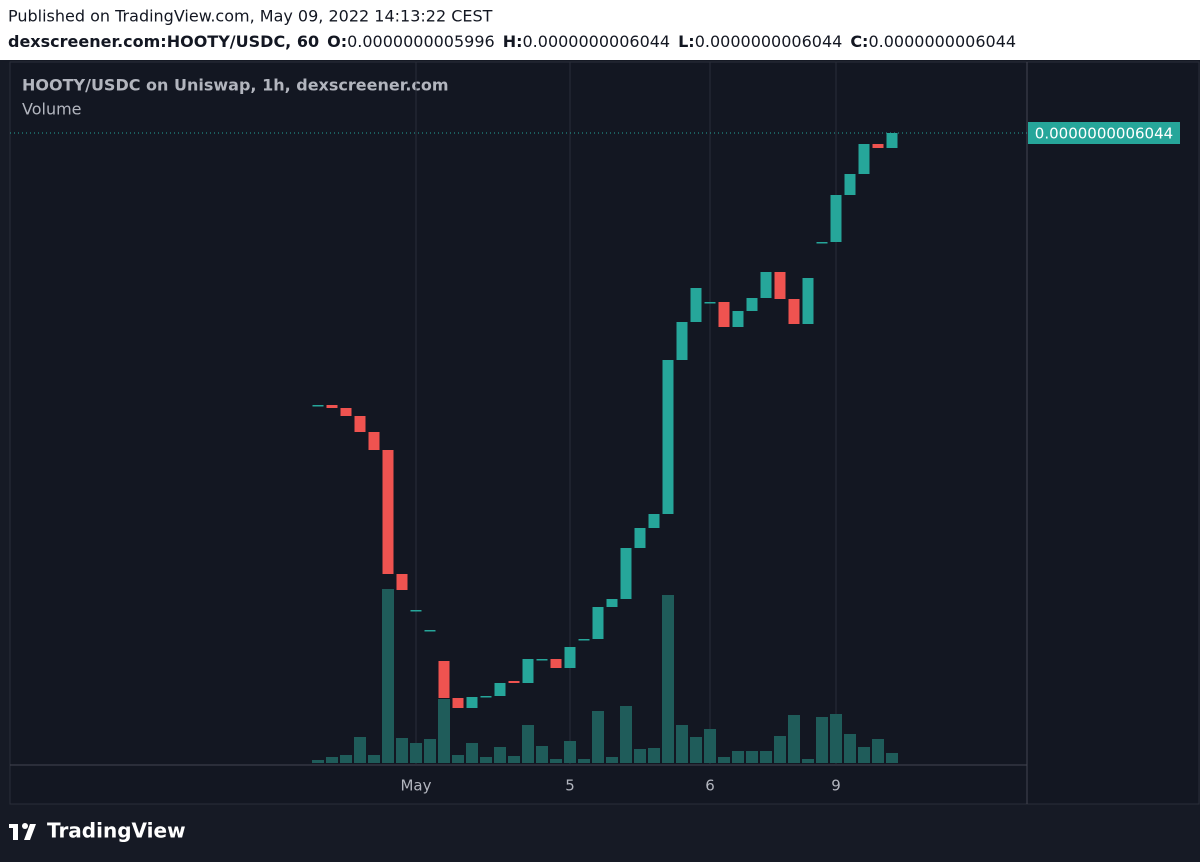 The width and height of the screenshot is (1200, 862). Describe the element at coordinates (163, 41) in the screenshot. I see `symbol: dexscreener.com:HOOTY/USDC, 60` at that location.